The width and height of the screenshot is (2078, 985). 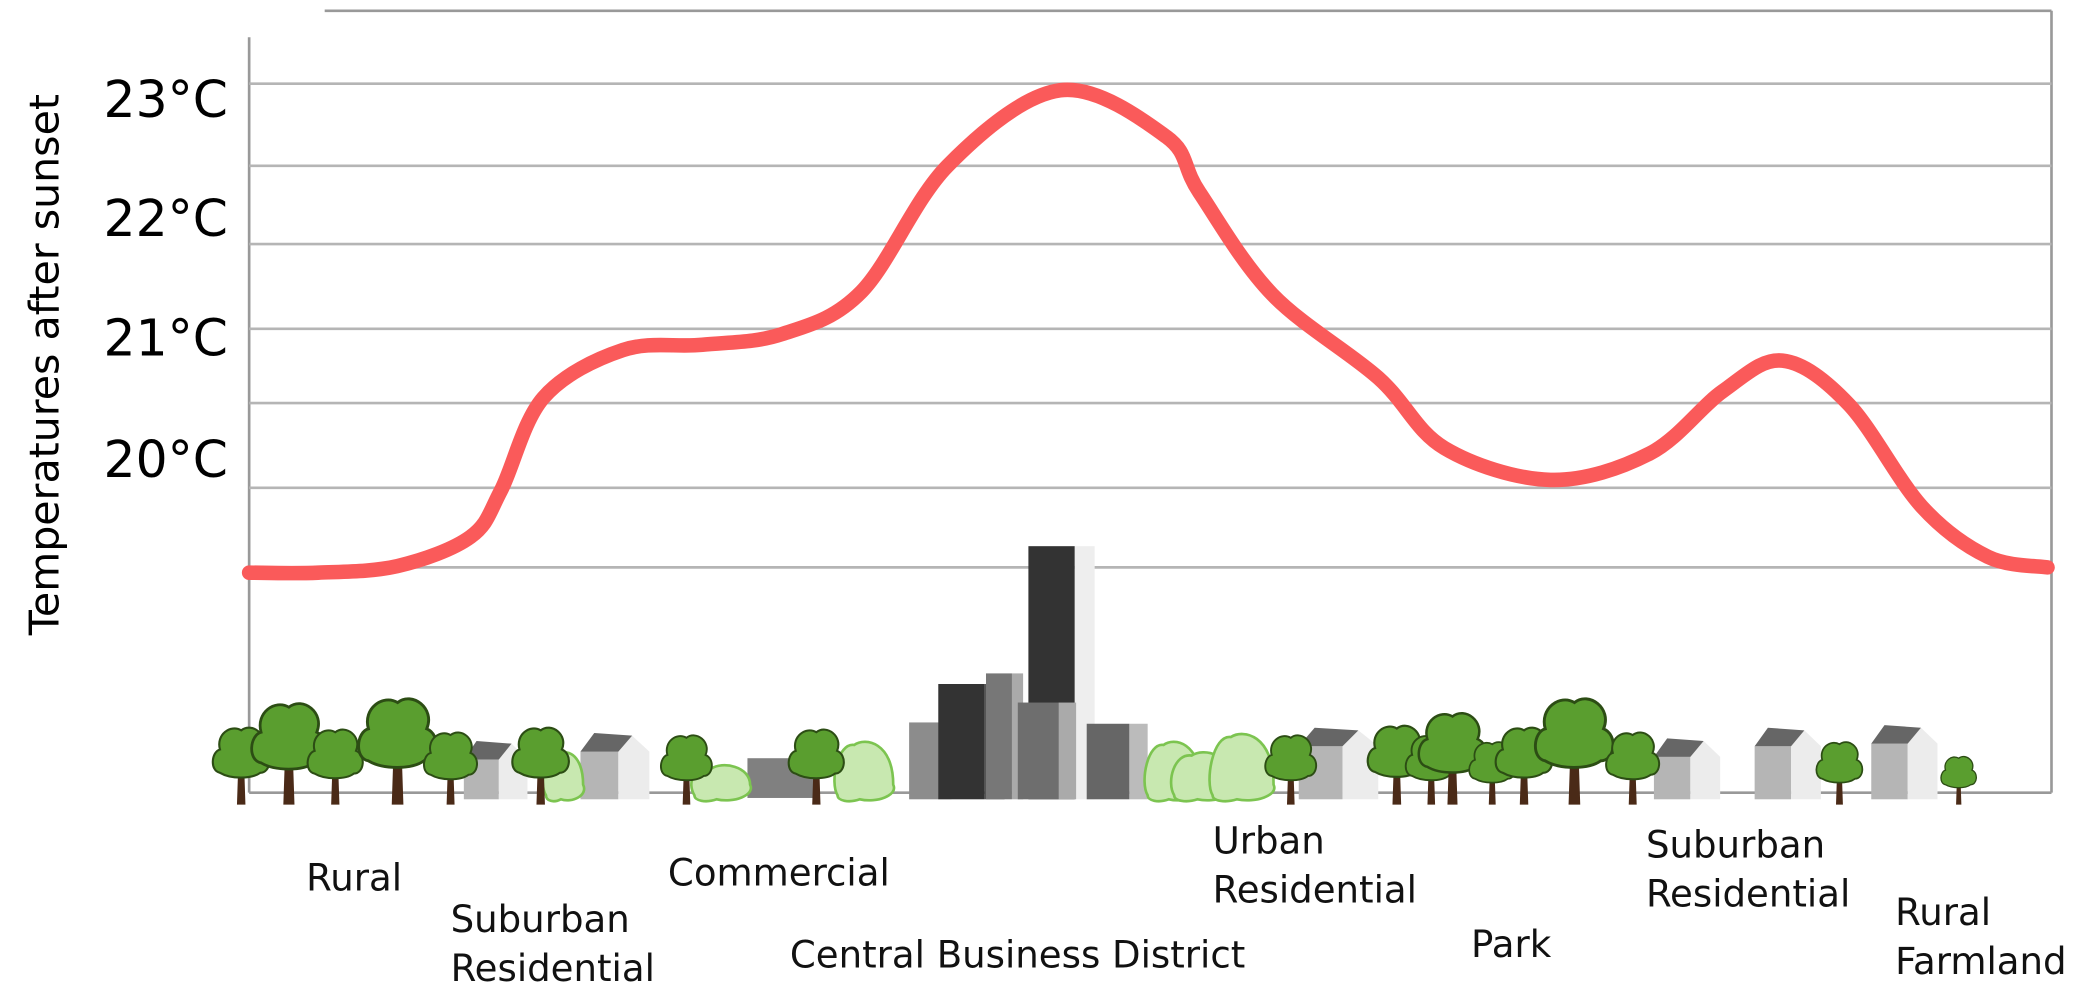 I want to click on zone-label: Central Business District, so click(x=1017, y=955).